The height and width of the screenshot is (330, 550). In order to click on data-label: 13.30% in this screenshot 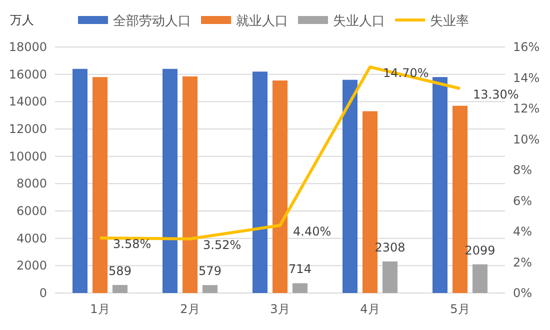, I will do `click(496, 95)`.